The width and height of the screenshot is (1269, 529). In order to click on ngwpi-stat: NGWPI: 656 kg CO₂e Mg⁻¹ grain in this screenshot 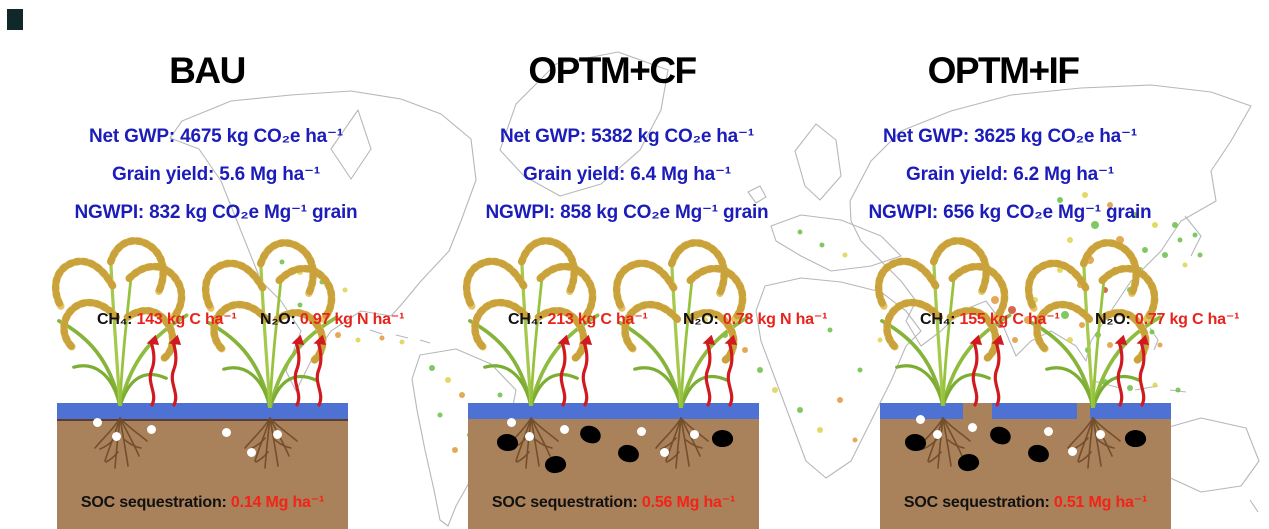, I will do `click(1010, 212)`.